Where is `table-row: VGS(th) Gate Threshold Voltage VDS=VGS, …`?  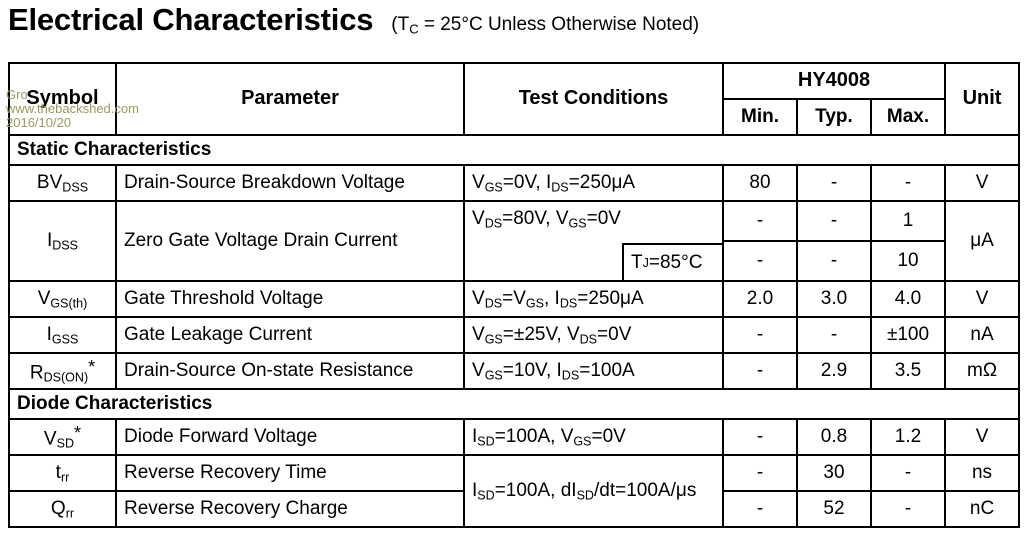 table-row: VGS(th) Gate Threshold Voltage VDS=VGS, … is located at coordinates (514, 299).